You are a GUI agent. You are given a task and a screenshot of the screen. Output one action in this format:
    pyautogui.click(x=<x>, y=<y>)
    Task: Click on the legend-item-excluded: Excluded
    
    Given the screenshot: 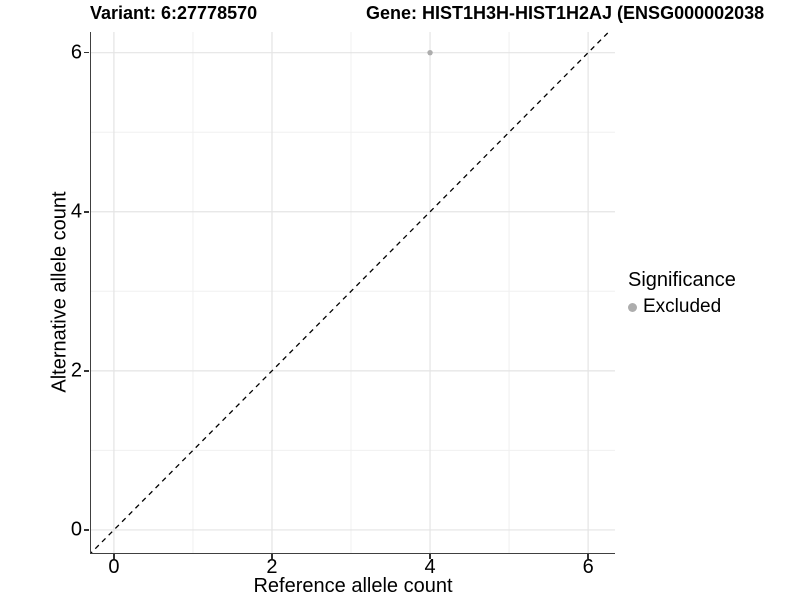 What is the action you would take?
    pyautogui.click(x=682, y=307)
    